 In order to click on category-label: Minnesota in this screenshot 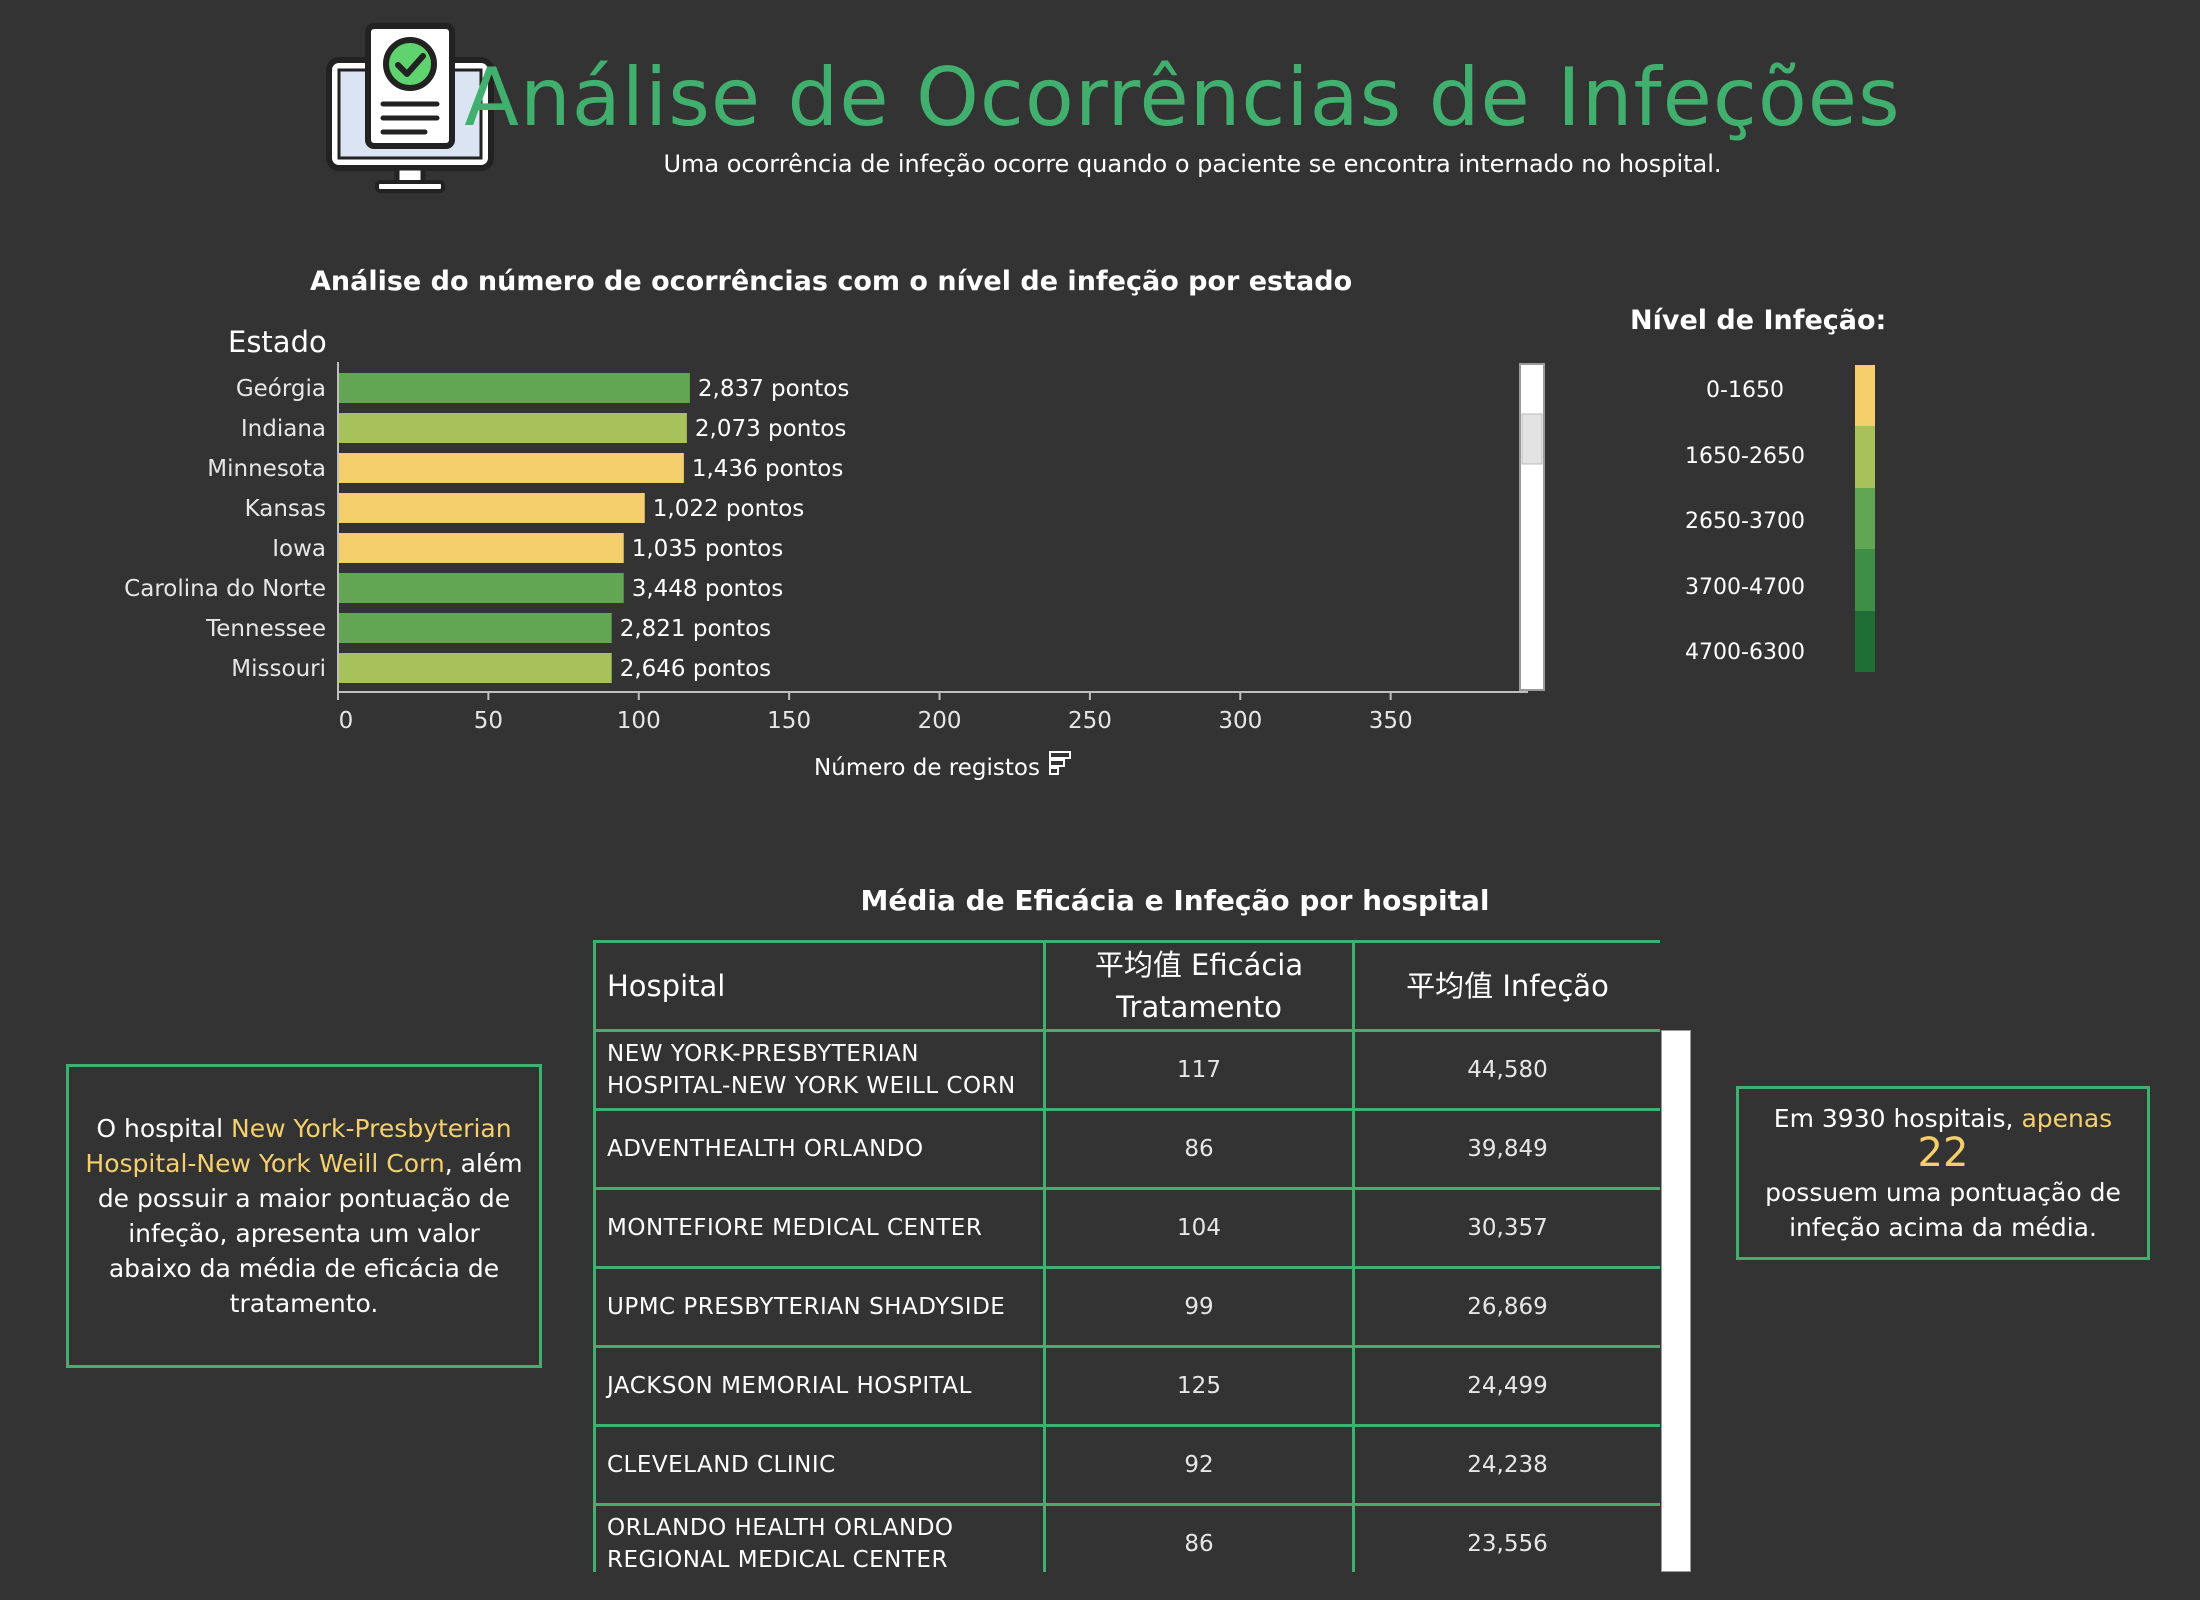, I will do `click(266, 469)`.